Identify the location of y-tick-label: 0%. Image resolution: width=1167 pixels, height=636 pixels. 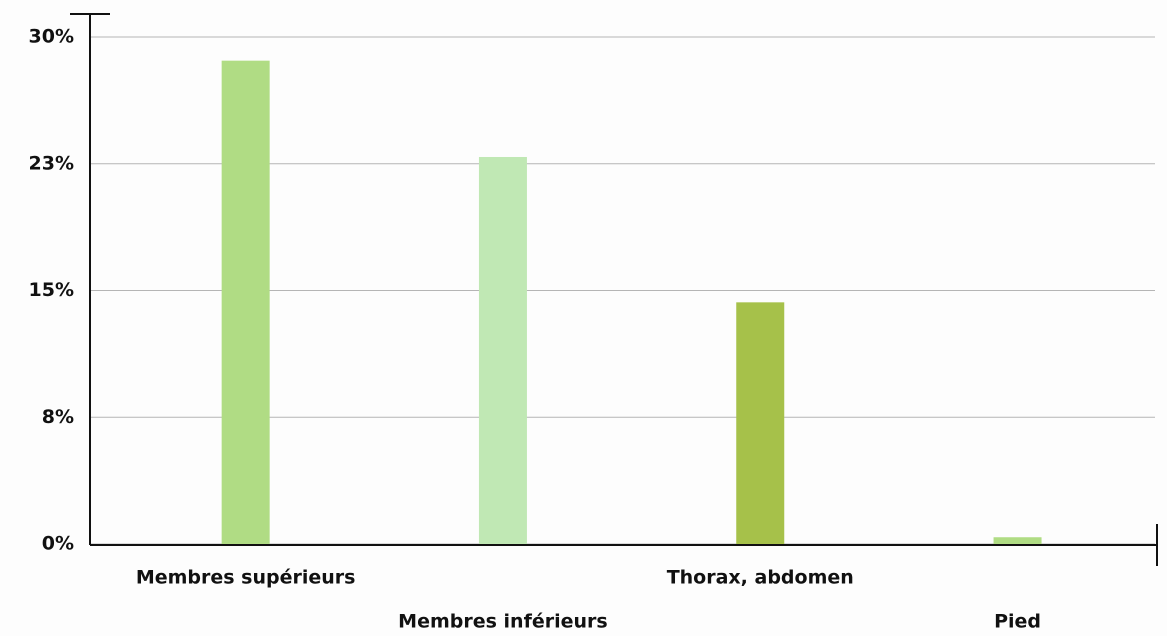
(58, 544).